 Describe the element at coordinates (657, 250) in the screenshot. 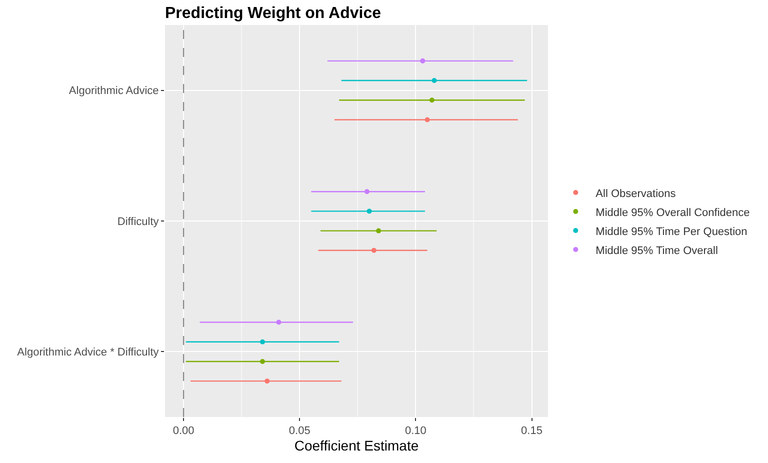

I see `legend-label: Middle 95% Time Overall` at that location.